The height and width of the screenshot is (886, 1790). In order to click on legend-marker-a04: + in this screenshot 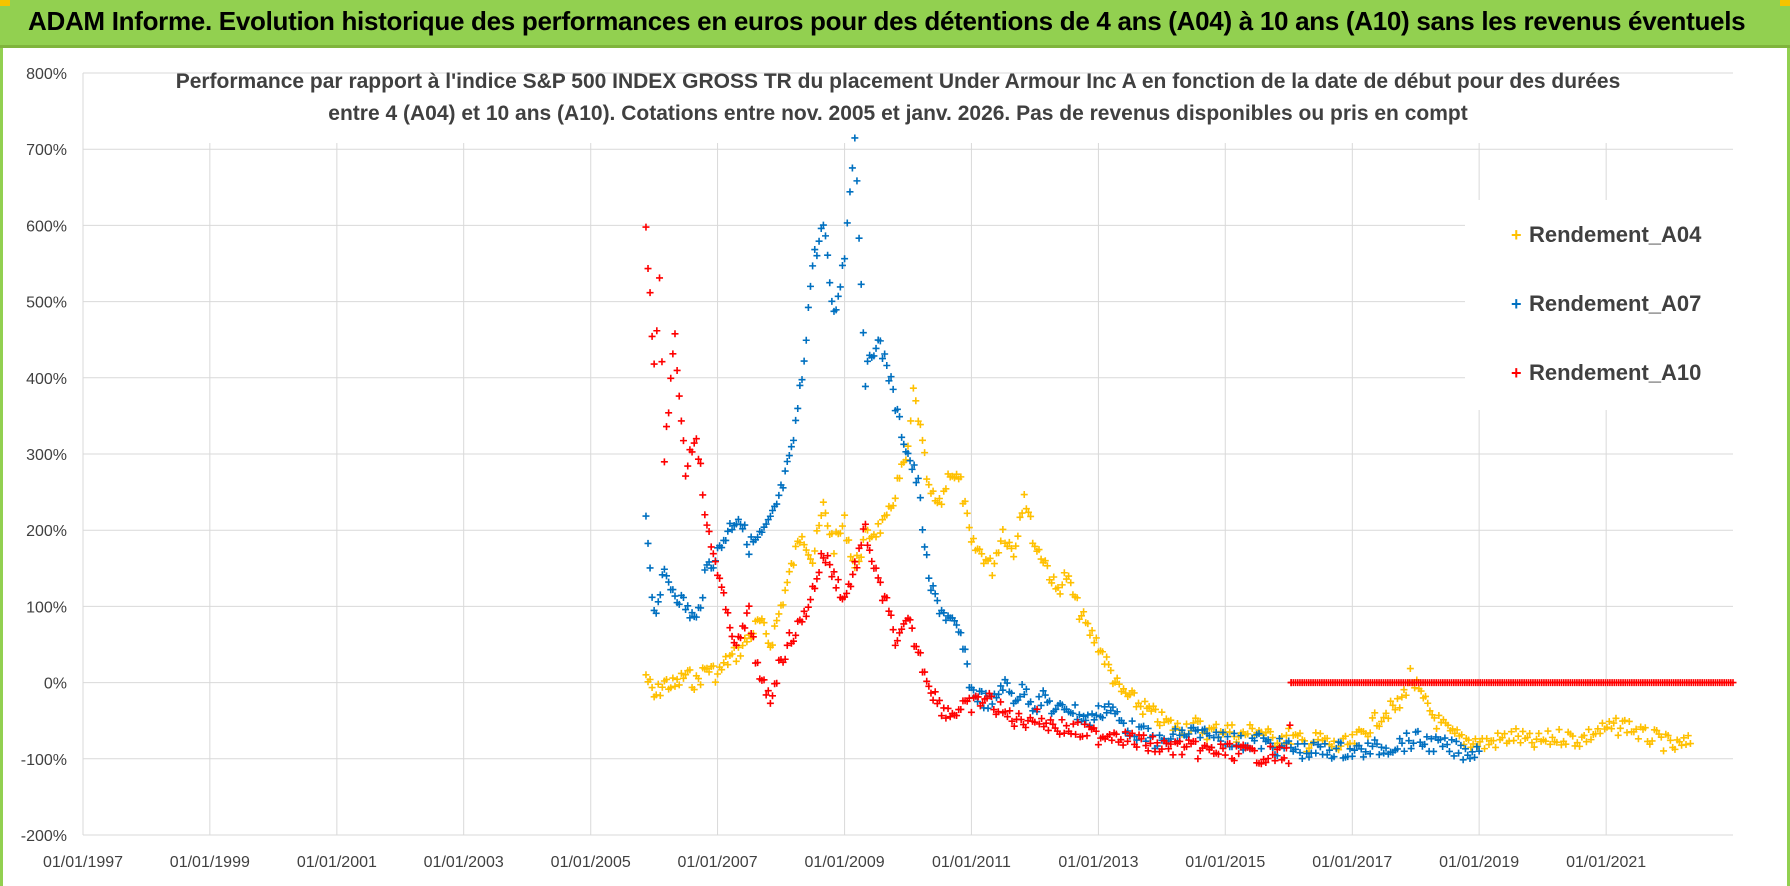, I will do `click(1516, 235)`.